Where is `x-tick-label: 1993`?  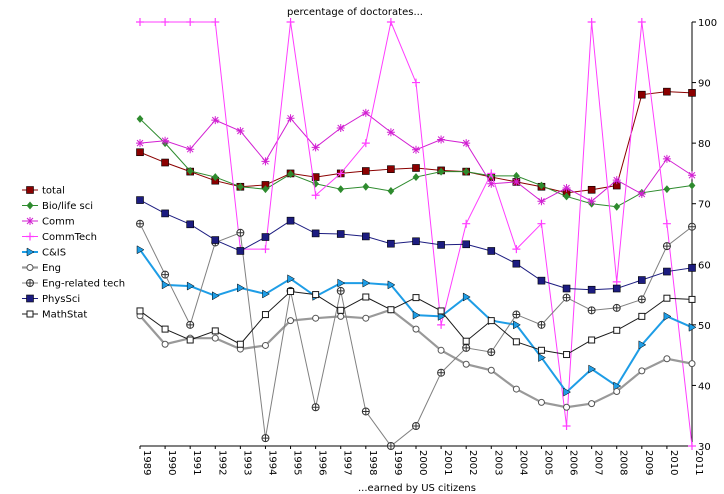
x-tick-label: 1993 is located at coordinates (246, 462).